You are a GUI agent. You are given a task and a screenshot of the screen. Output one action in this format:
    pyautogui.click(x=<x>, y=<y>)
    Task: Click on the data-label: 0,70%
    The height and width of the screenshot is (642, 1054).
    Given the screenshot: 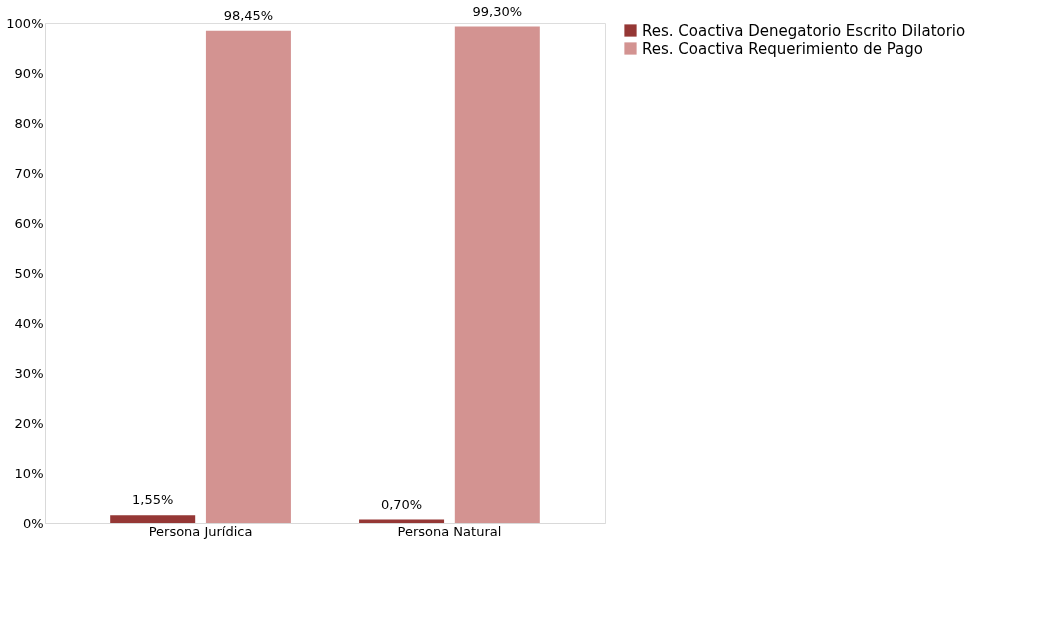 What is the action you would take?
    pyautogui.click(x=401, y=504)
    